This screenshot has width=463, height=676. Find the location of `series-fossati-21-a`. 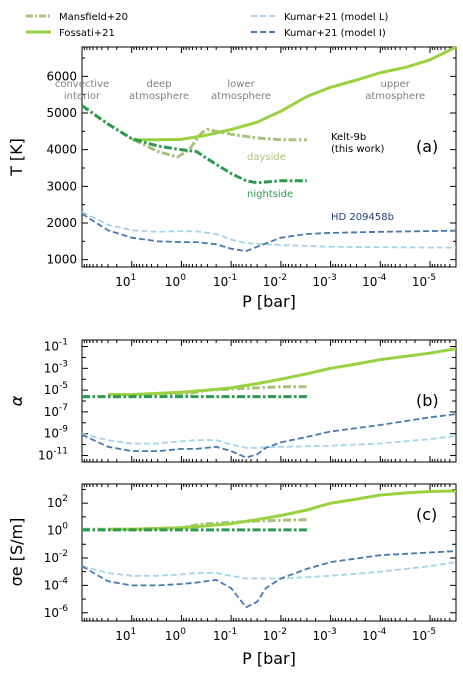

series-fossati-21-a is located at coordinates (294, 93).